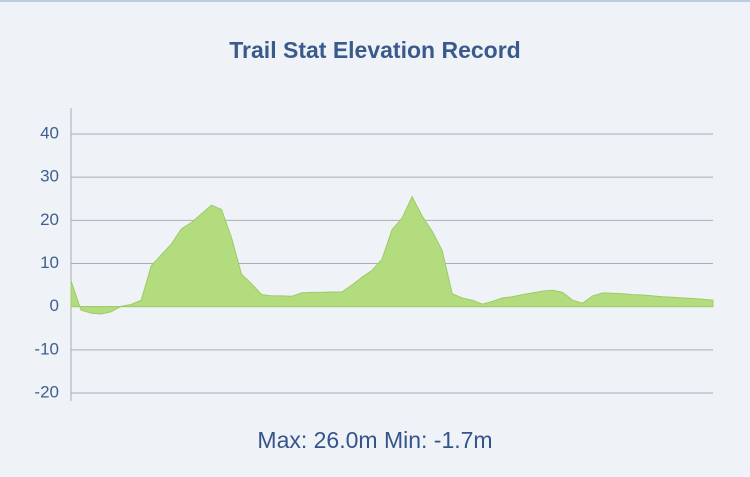 The image size is (750, 477). Describe the element at coordinates (54, 305) in the screenshot. I see `y-tick-label: 0` at that location.